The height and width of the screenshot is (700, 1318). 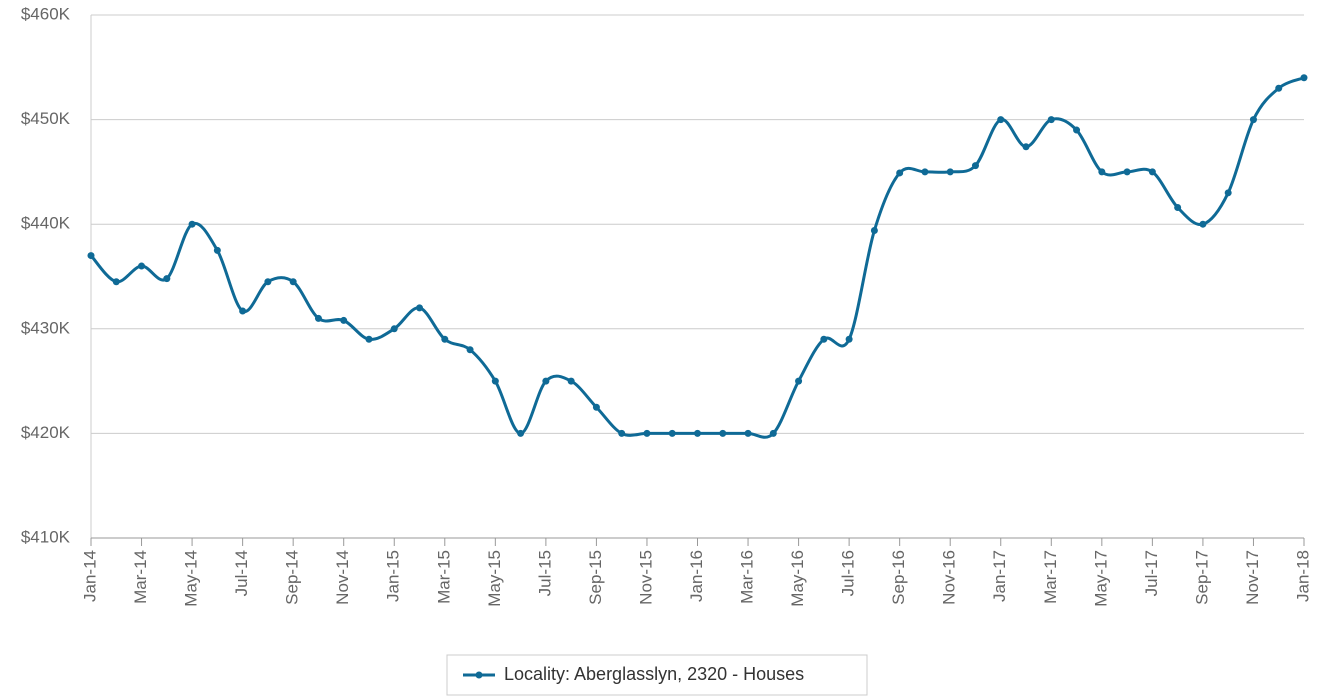 I want to click on x-tick-label: Nov-14, so click(x=342, y=577).